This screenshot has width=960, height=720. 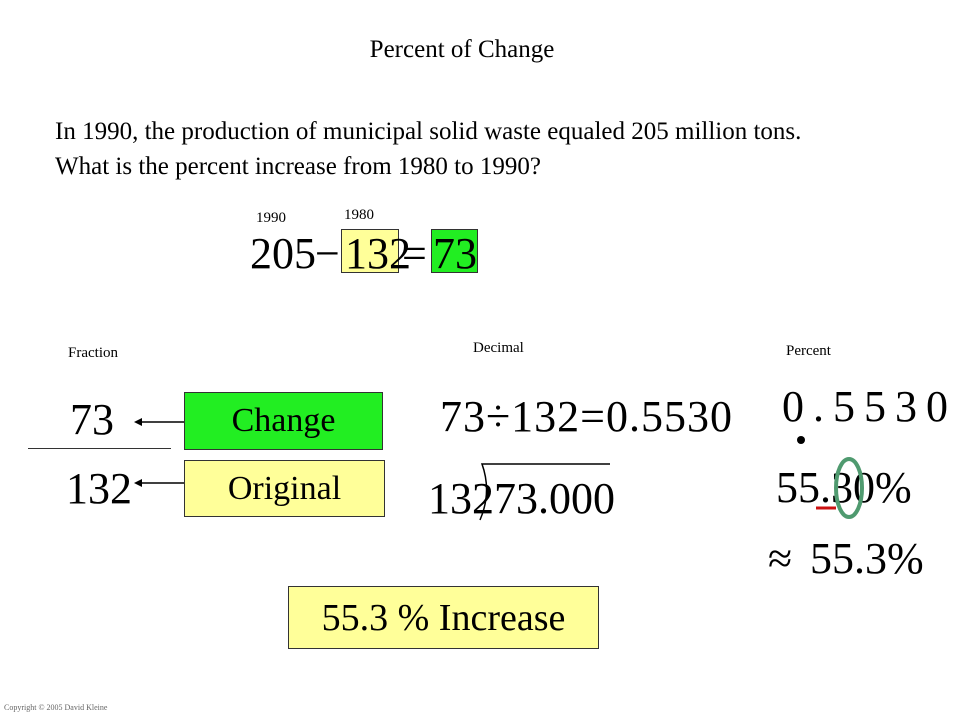 What do you see at coordinates (359, 215) in the screenshot?
I see `label-1980: 1980` at bounding box center [359, 215].